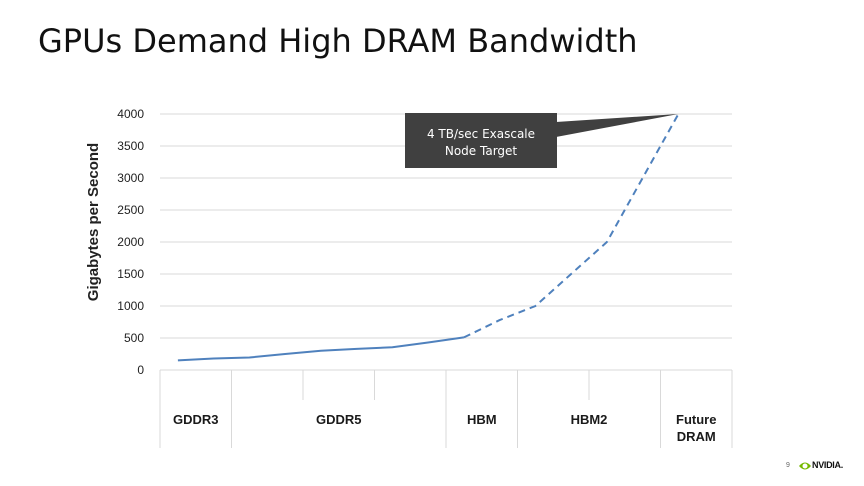 The height and width of the screenshot is (486, 864). I want to click on y-tick-4000: 4000, so click(130, 114).